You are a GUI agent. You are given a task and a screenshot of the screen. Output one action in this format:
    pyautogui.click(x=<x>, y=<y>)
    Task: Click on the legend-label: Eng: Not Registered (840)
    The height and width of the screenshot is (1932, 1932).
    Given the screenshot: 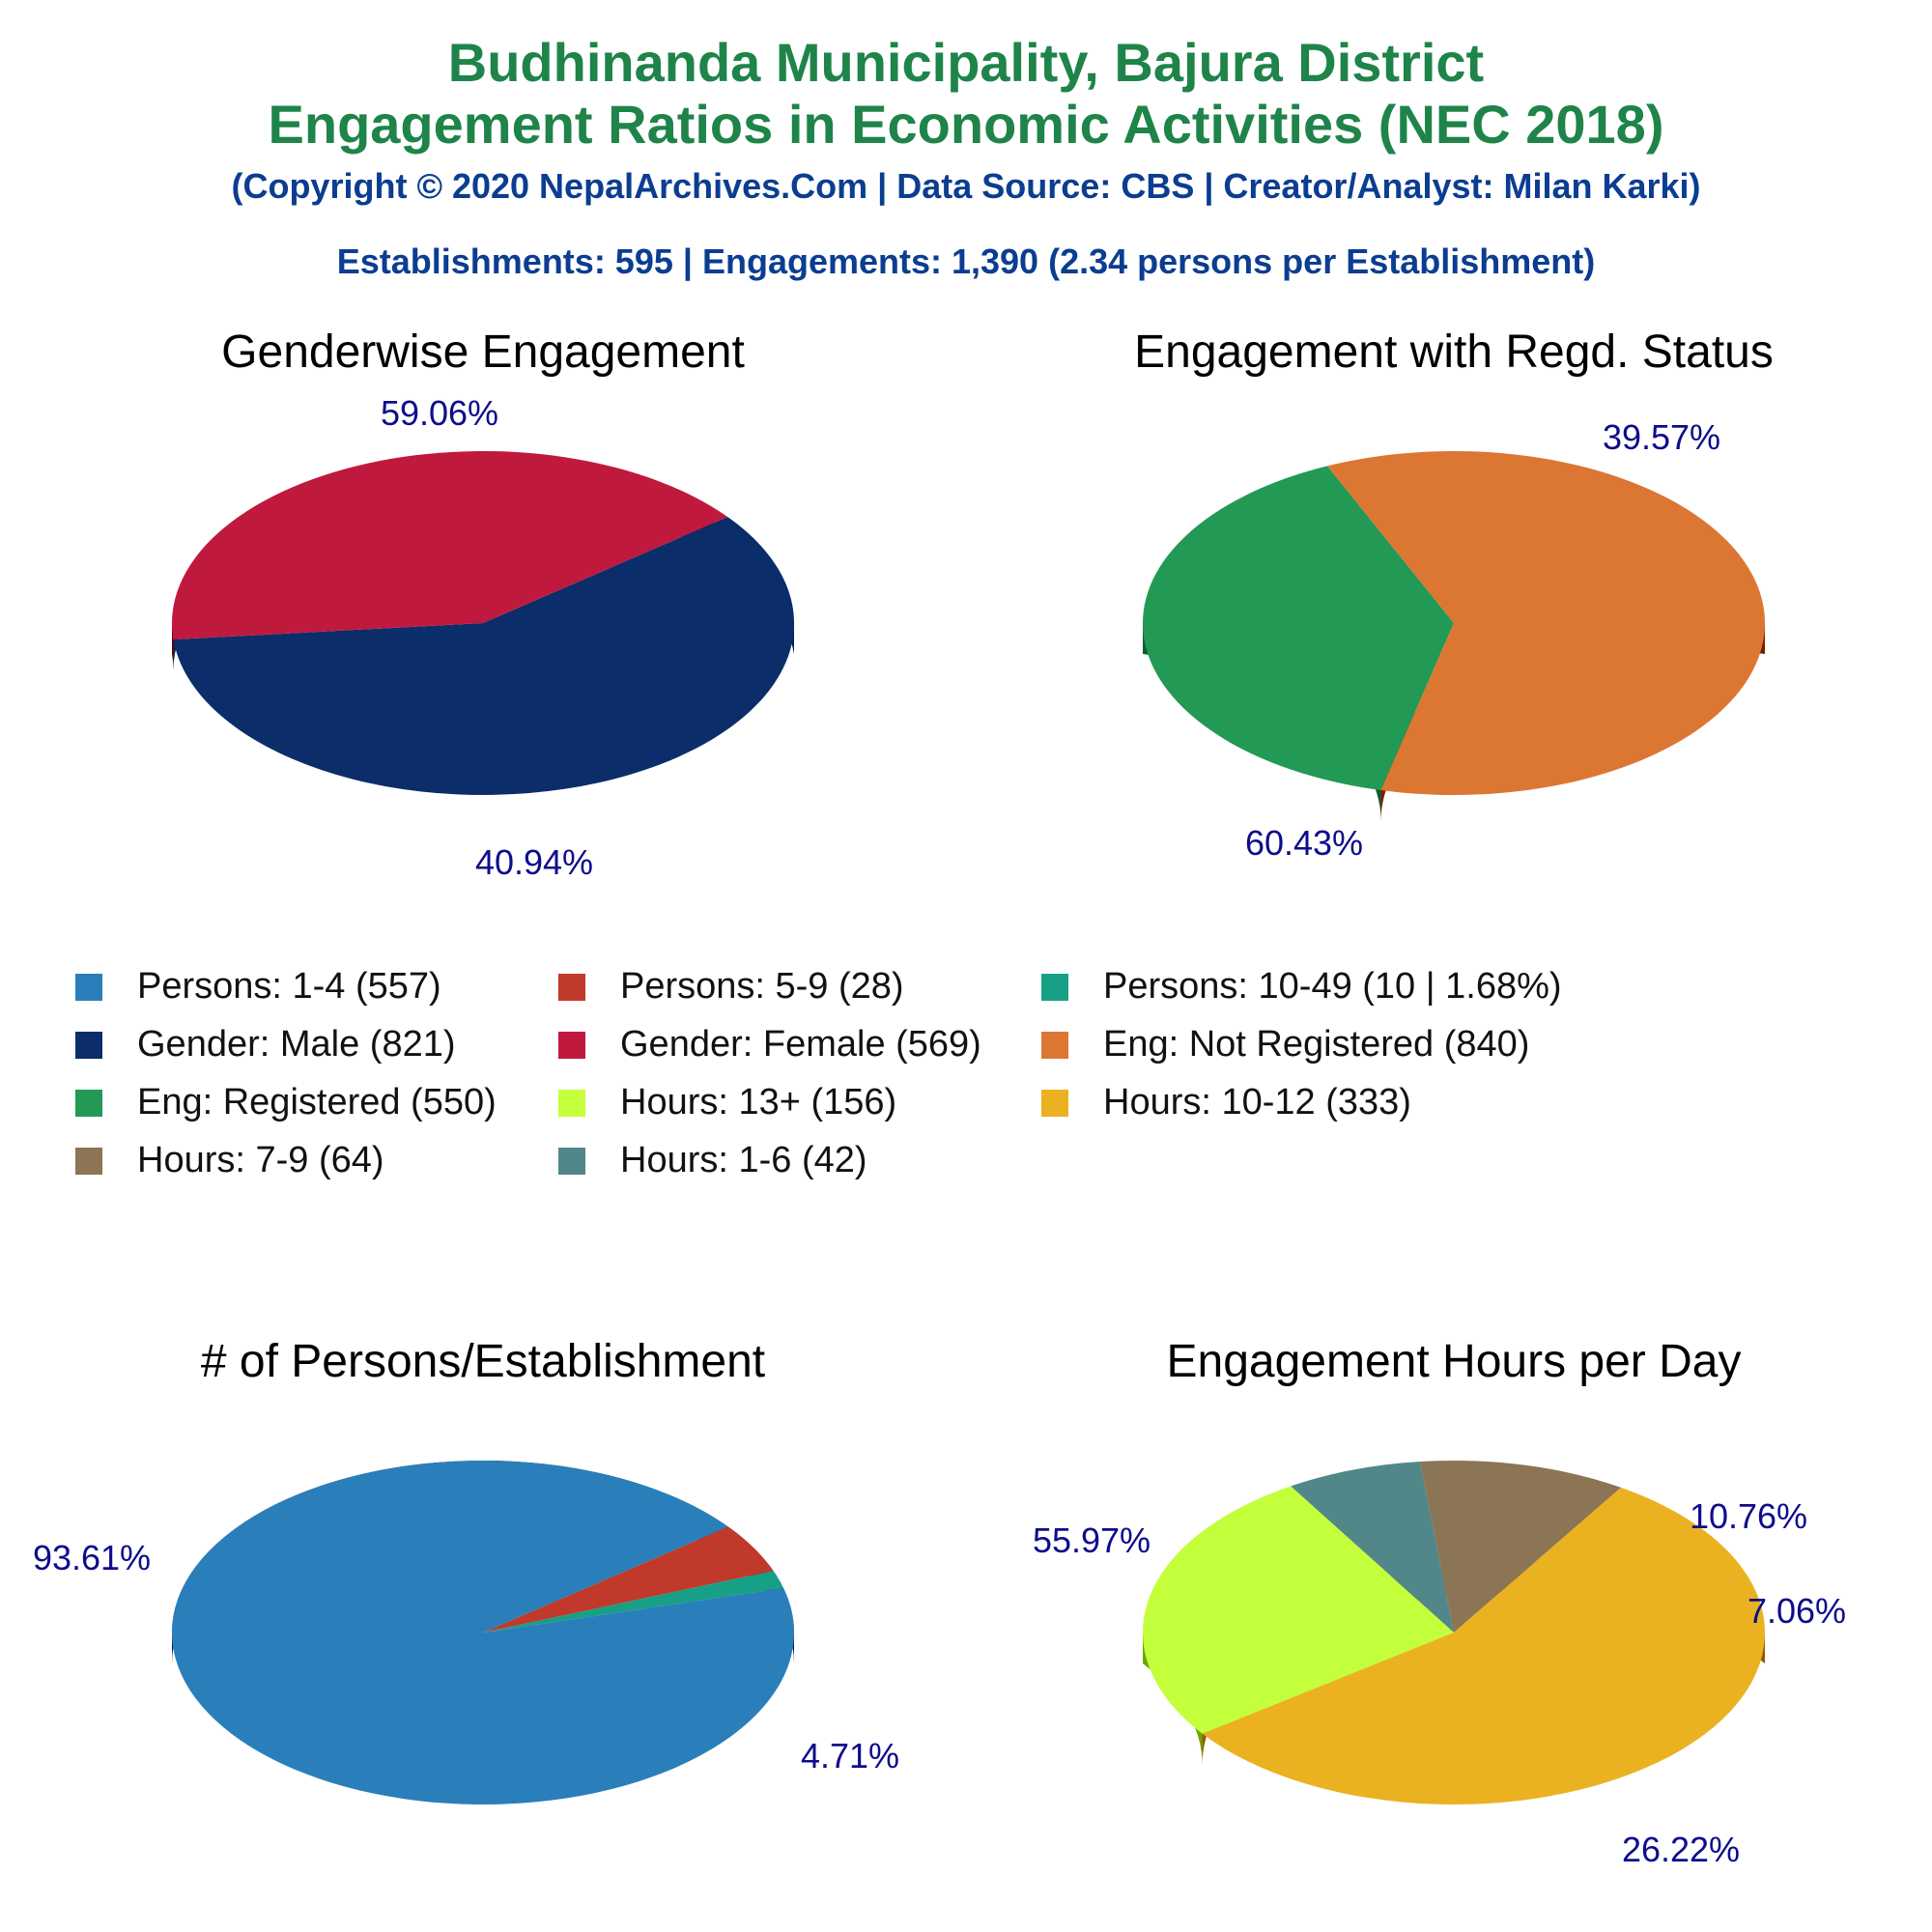 What is the action you would take?
    pyautogui.click(x=1316, y=1044)
    